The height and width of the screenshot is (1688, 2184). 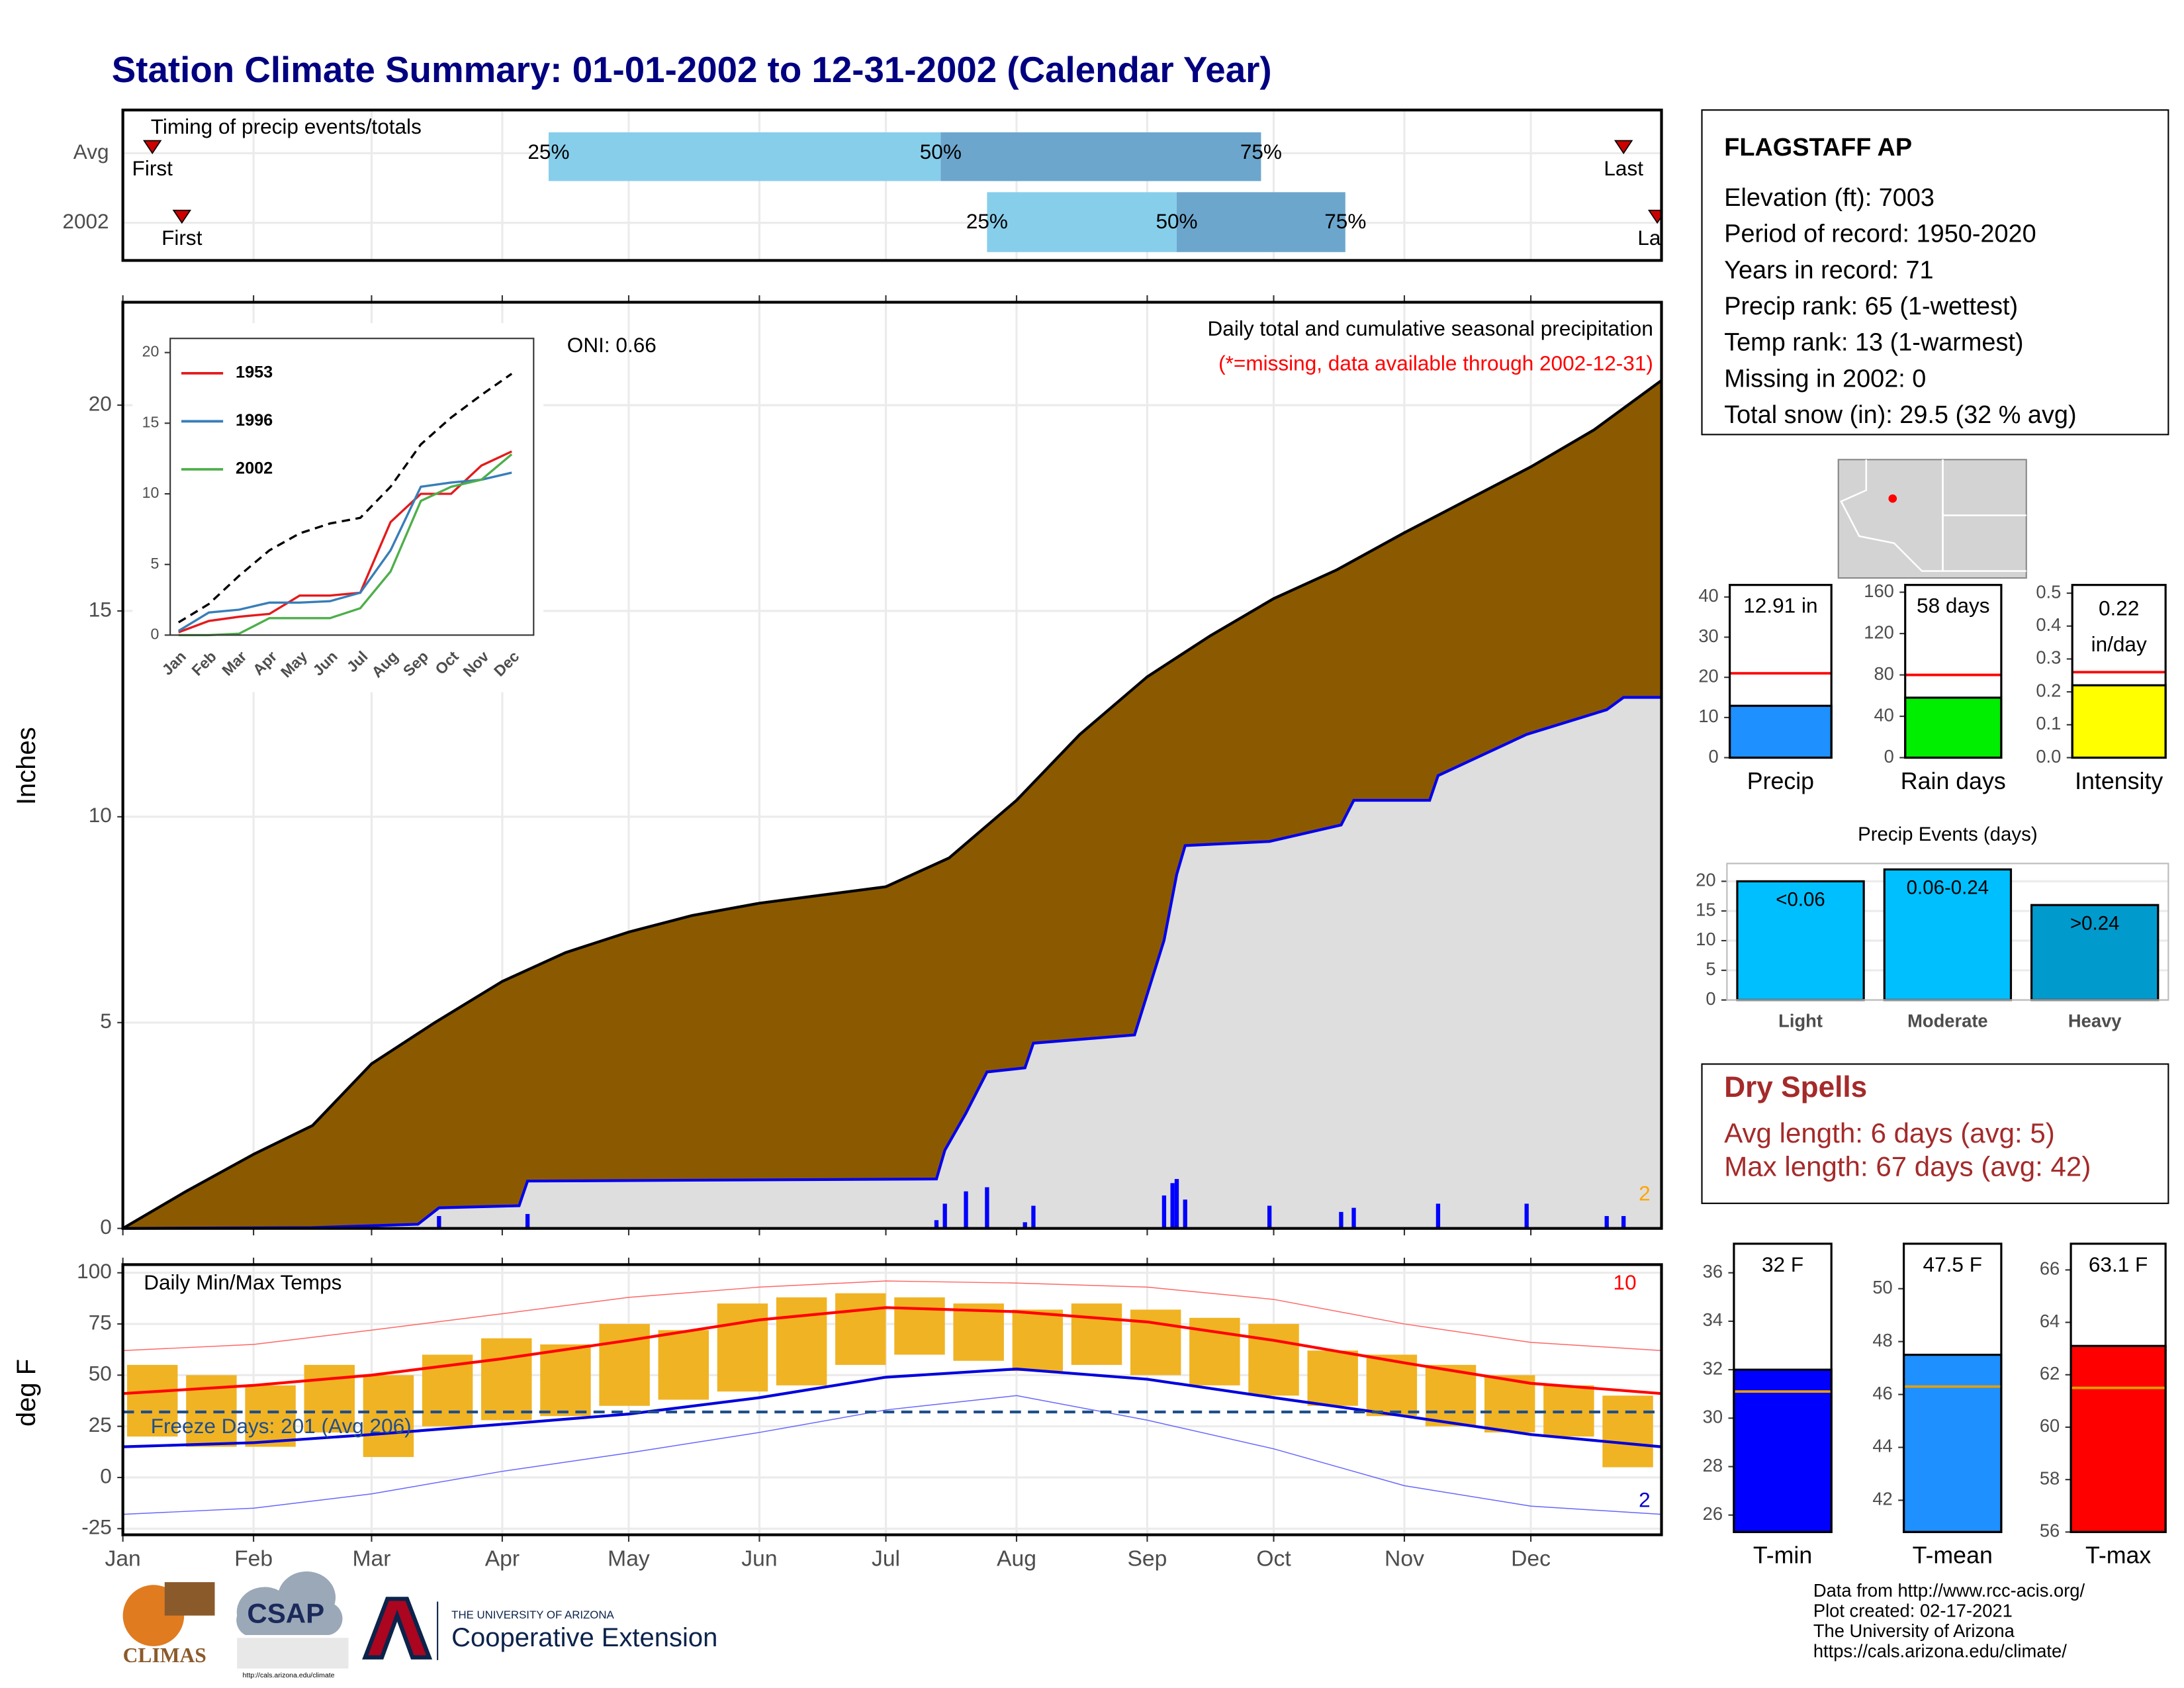 What do you see at coordinates (1940, 1651) in the screenshot?
I see `footer-line: https://cals.arizona.edu/climate/` at bounding box center [1940, 1651].